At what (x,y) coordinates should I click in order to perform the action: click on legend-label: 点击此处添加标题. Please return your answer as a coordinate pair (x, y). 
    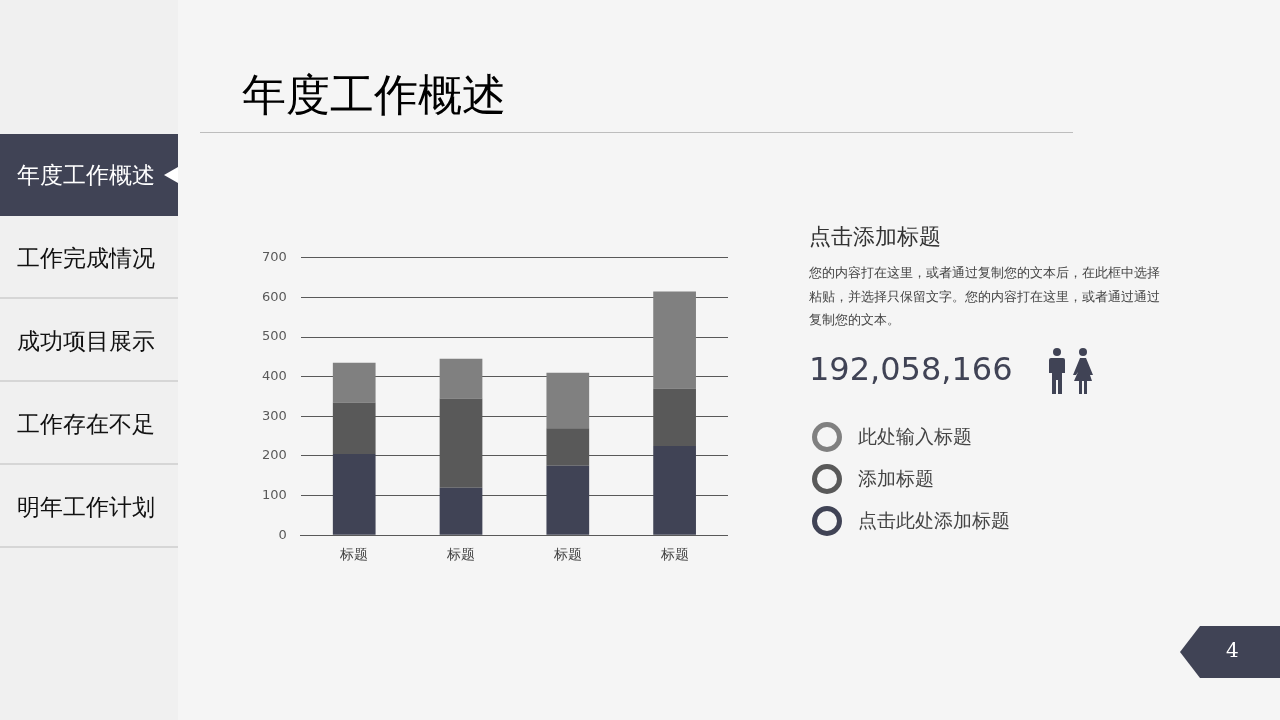
    Looking at the image, I should click on (934, 520).